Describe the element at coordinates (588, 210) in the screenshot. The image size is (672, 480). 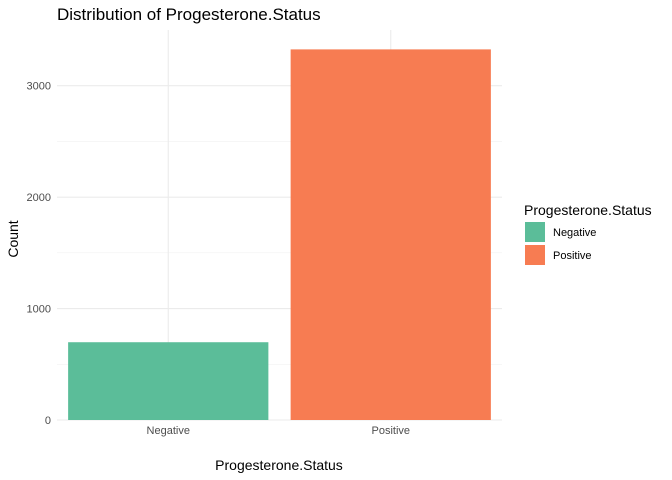
I see `legend-title: Progesterone.Status` at that location.